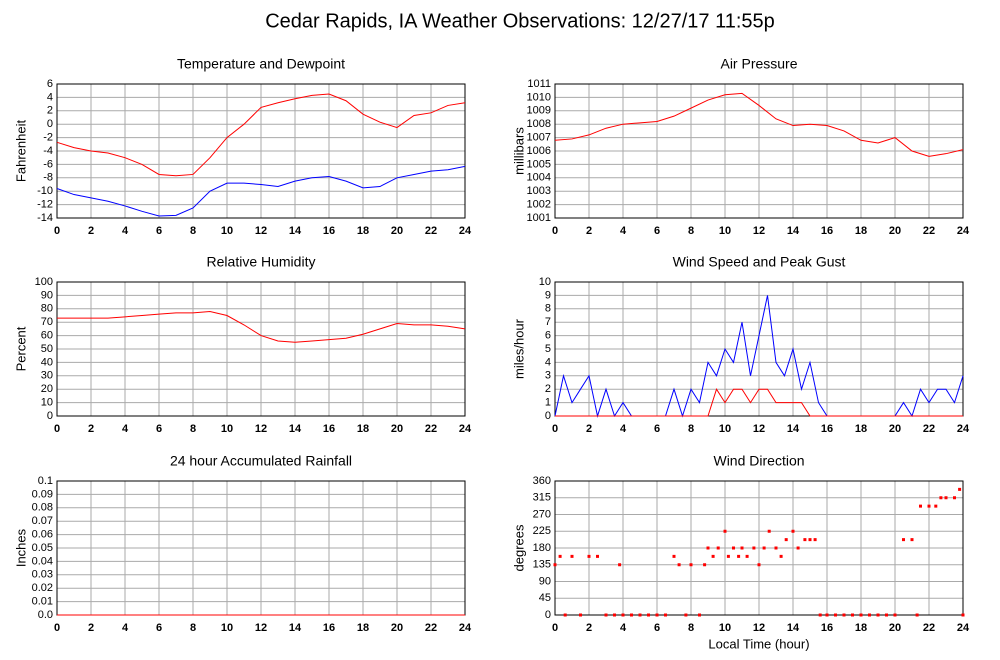  Describe the element at coordinates (47, 295) in the screenshot. I see `y-tick-label: 90` at that location.